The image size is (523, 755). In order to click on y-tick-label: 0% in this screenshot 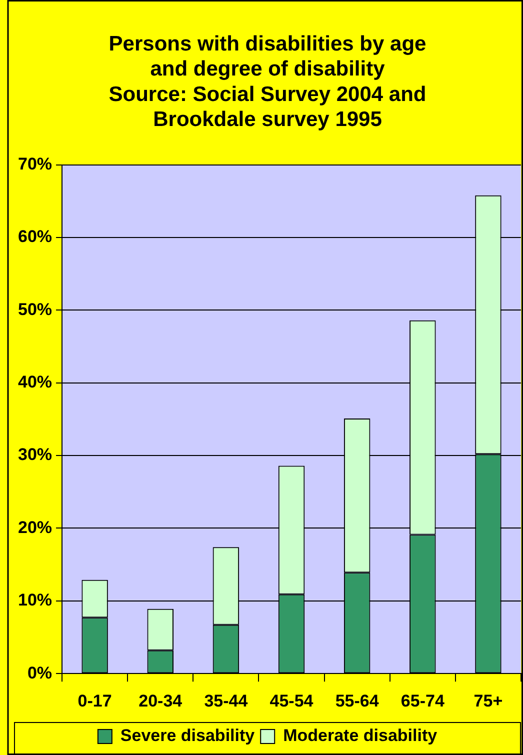, I will do `click(39, 672)`.